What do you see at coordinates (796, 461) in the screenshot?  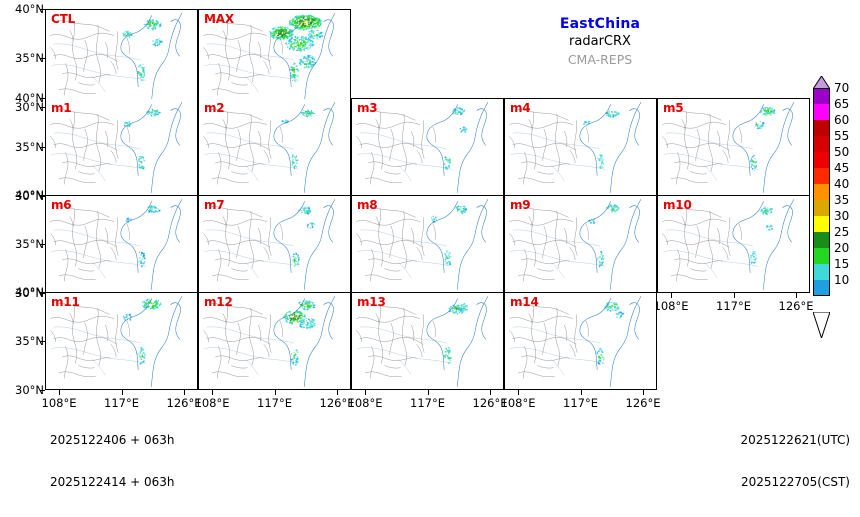 I see `footer-right: 2025122621(UTC) 2025122705(CST)` at bounding box center [796, 461].